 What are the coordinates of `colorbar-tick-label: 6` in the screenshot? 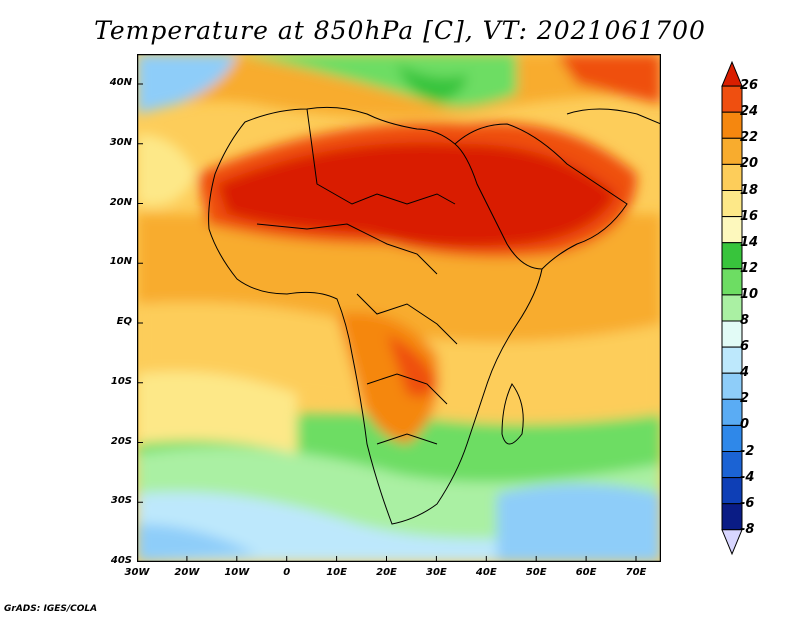 It's located at (745, 347).